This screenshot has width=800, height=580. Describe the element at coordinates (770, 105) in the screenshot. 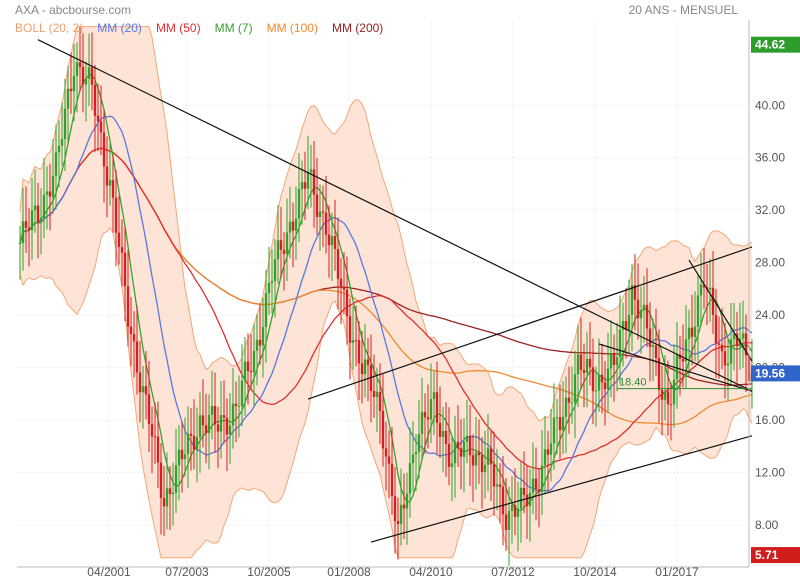

I see `y-tick-label: 40.00` at that location.